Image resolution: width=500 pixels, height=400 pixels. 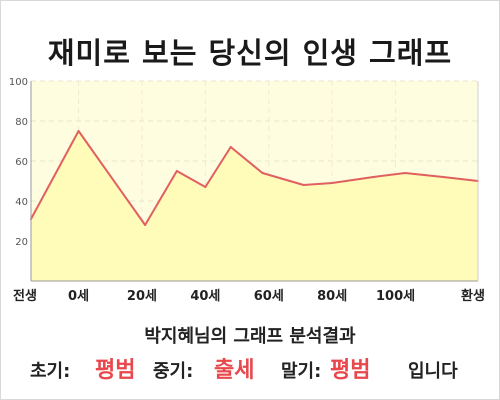 What do you see at coordinates (173, 371) in the screenshot?
I see `middle-label: 중기:` at bounding box center [173, 371].